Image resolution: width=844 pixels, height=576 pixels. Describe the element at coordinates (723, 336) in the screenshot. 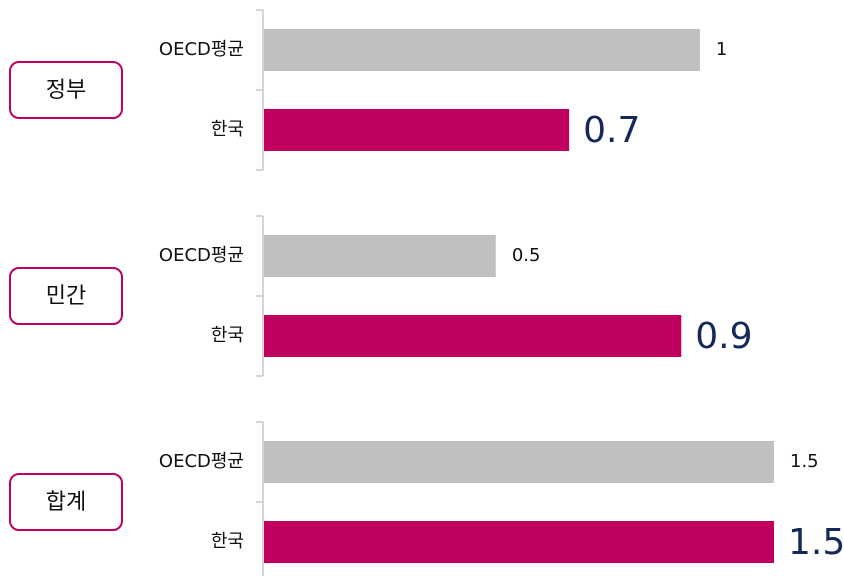

I see `value-label: 0.9` at that location.